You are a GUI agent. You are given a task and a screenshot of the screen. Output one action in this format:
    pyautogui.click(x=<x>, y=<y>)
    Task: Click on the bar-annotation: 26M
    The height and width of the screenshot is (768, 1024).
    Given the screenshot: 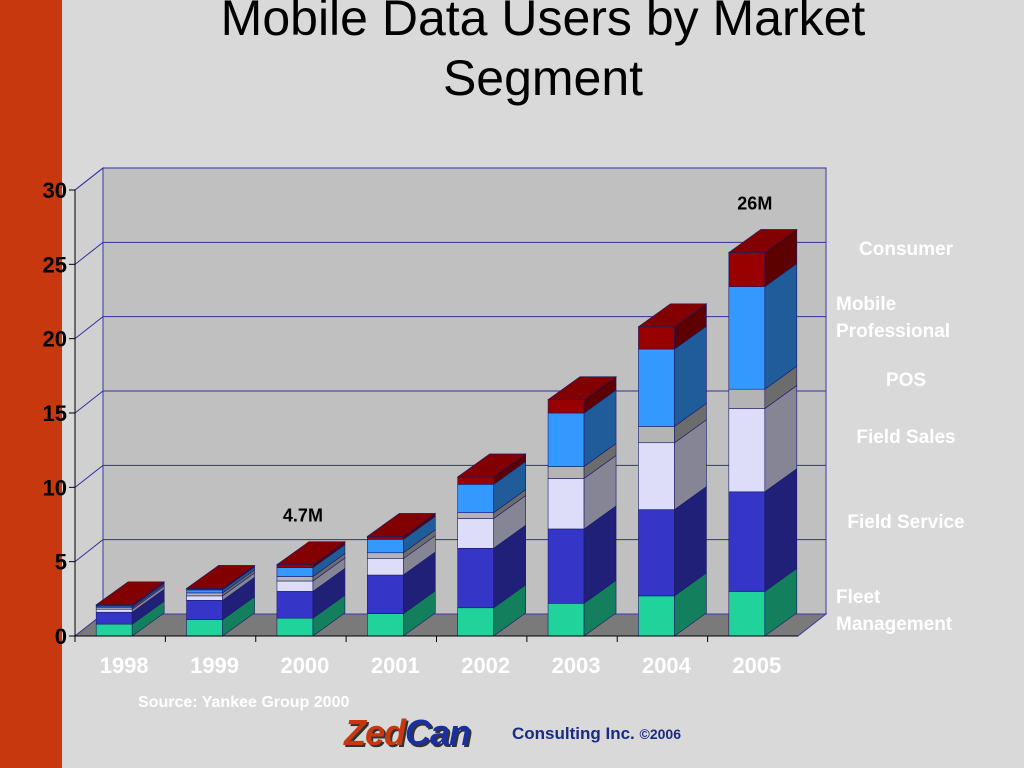 What is the action you would take?
    pyautogui.click(x=754, y=203)
    